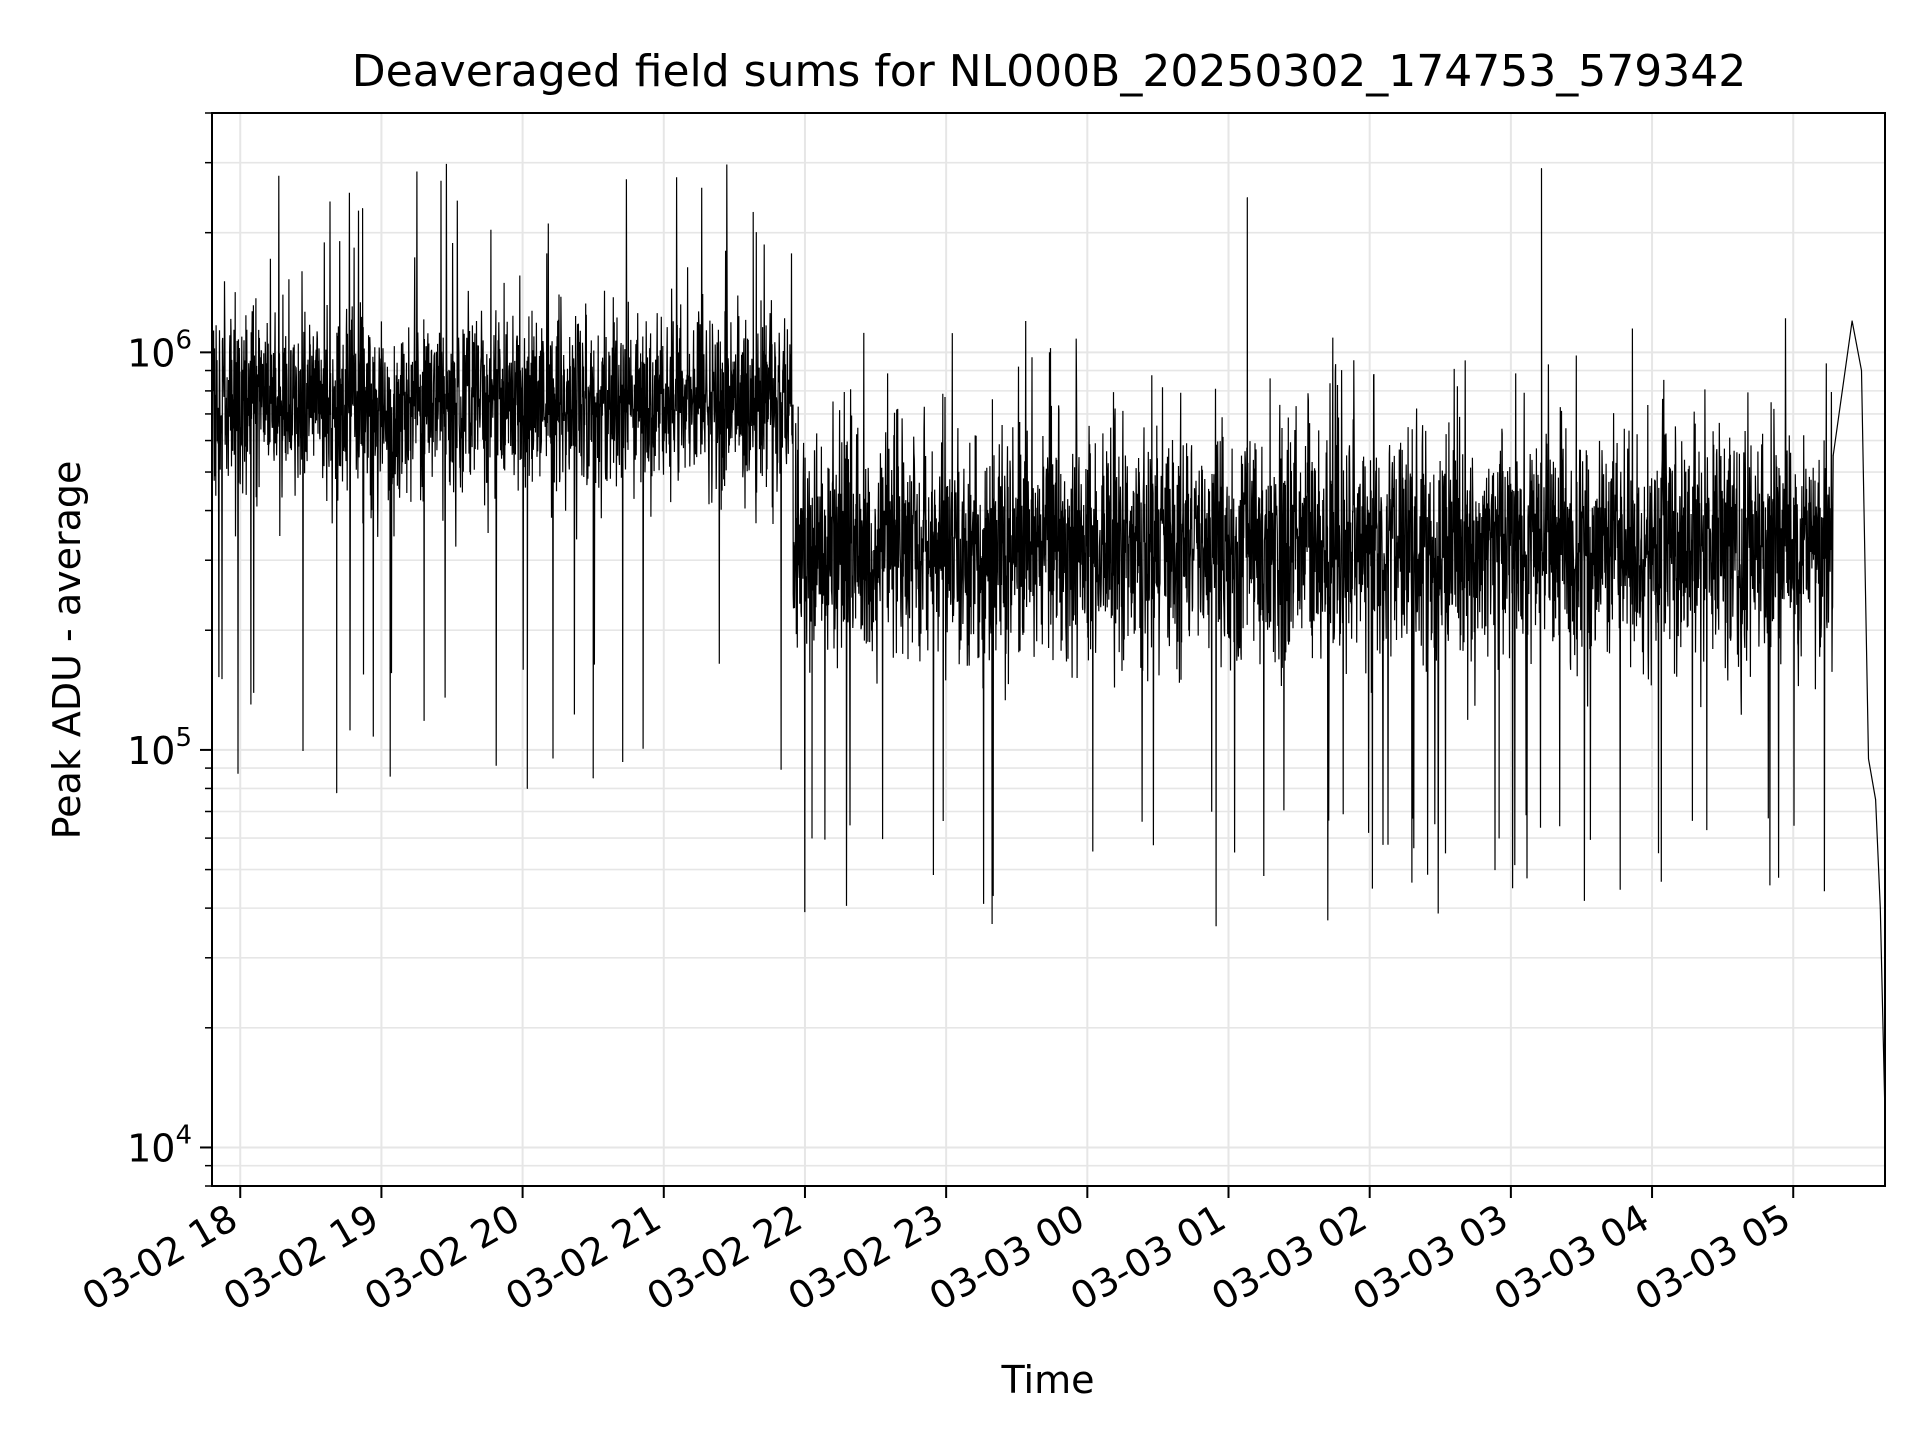  Describe the element at coordinates (1048, 1380) in the screenshot. I see `x-axis-label: Time` at that location.